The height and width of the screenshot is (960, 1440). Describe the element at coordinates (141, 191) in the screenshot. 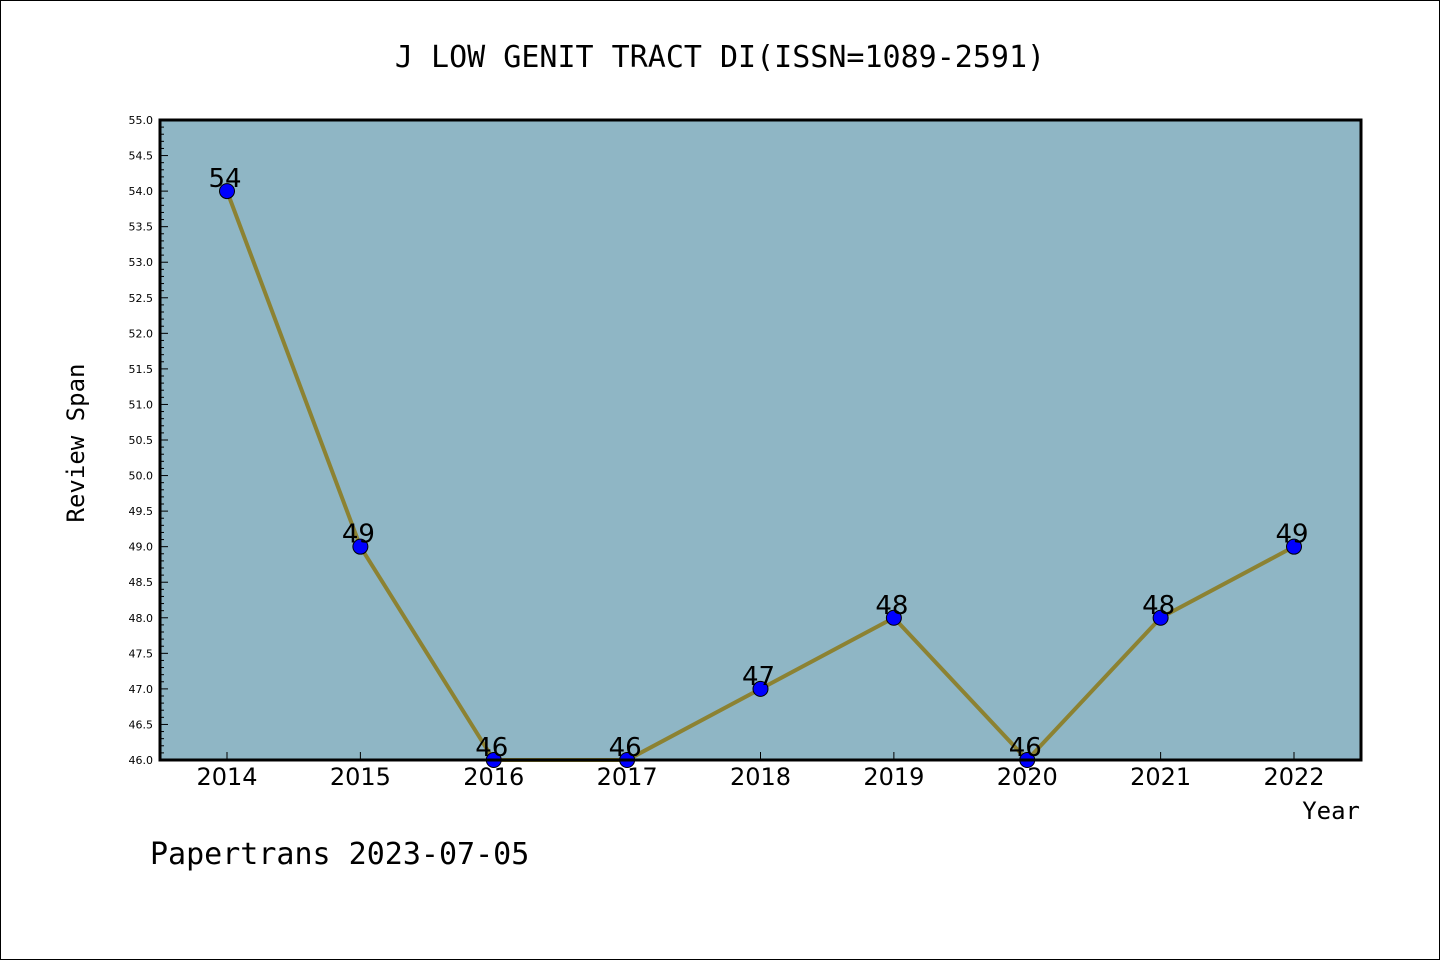

I see `y-tick-label: 54.0` at that location.